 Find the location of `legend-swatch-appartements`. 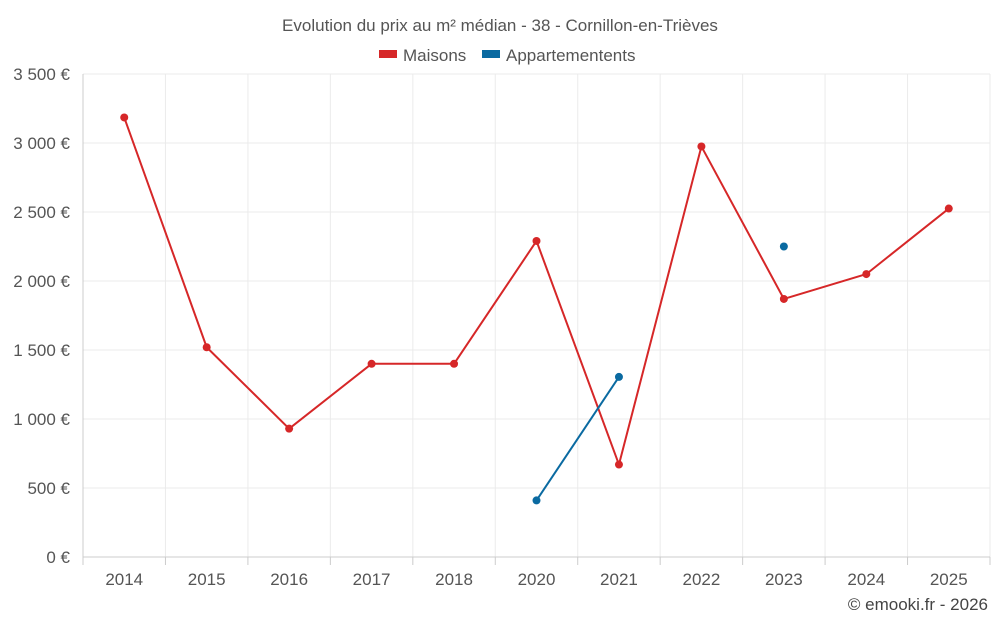

legend-swatch-appartements is located at coordinates (491, 54).